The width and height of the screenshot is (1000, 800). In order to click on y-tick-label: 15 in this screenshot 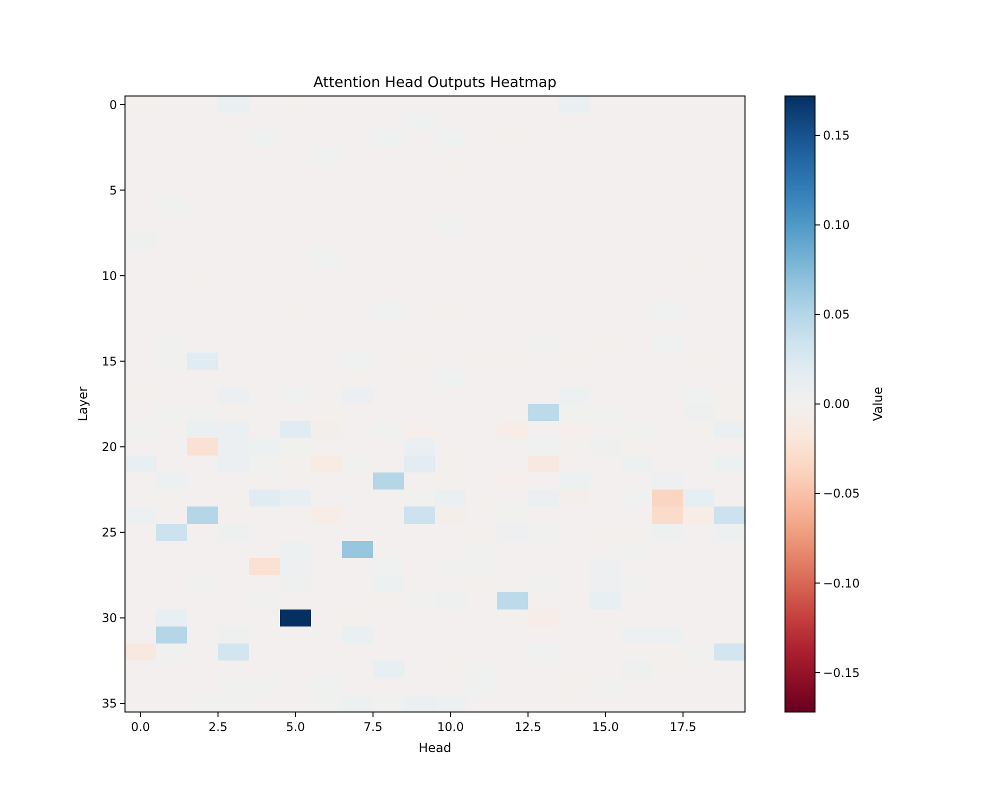, I will do `click(109, 361)`.